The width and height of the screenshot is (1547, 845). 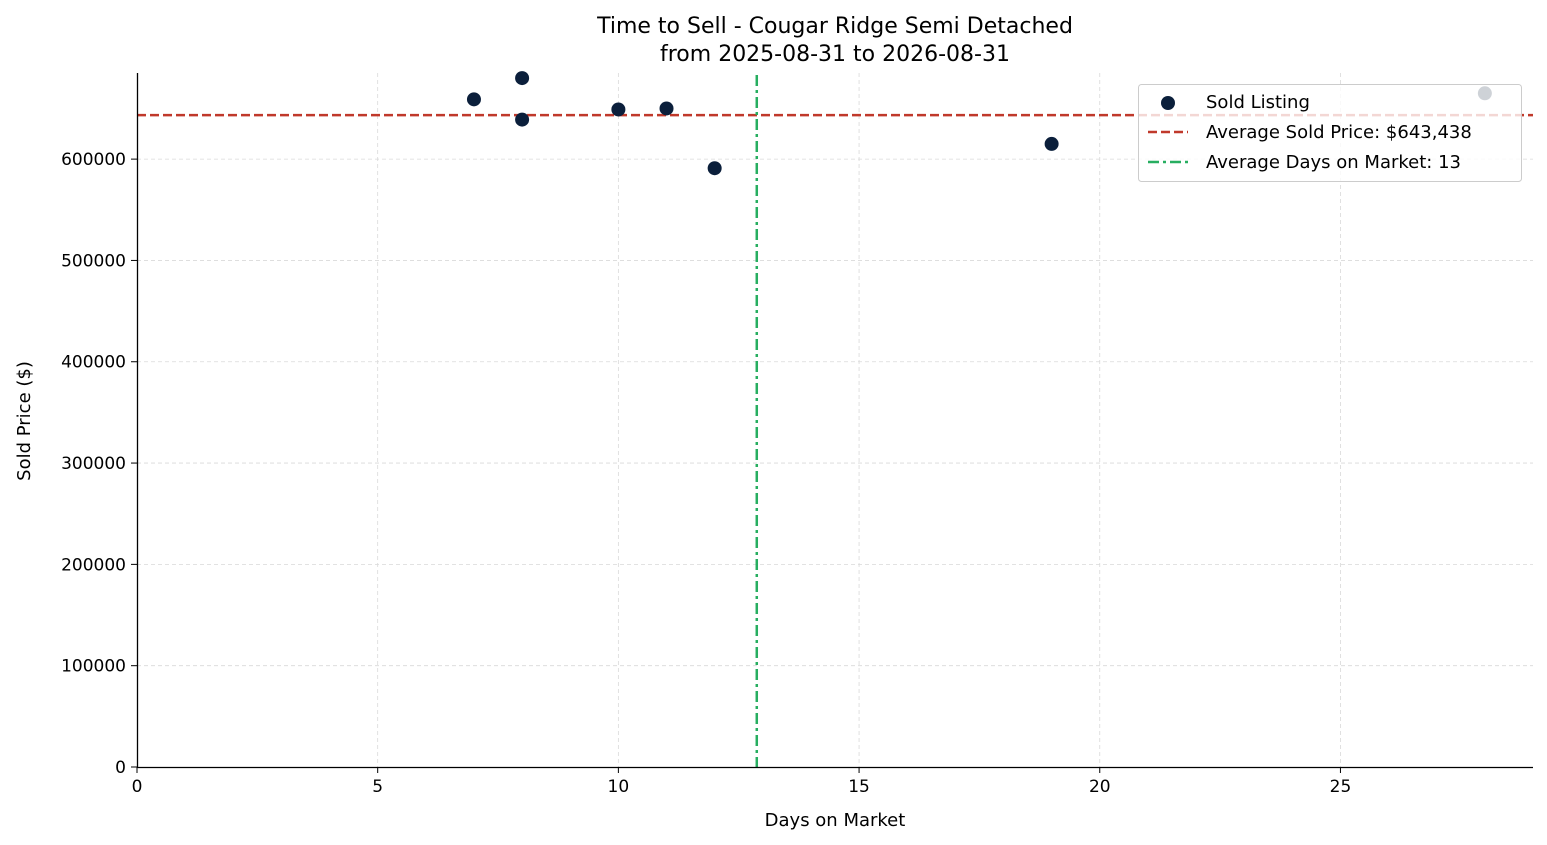 What do you see at coordinates (859, 787) in the screenshot?
I see `x-tick-label: 15` at bounding box center [859, 787].